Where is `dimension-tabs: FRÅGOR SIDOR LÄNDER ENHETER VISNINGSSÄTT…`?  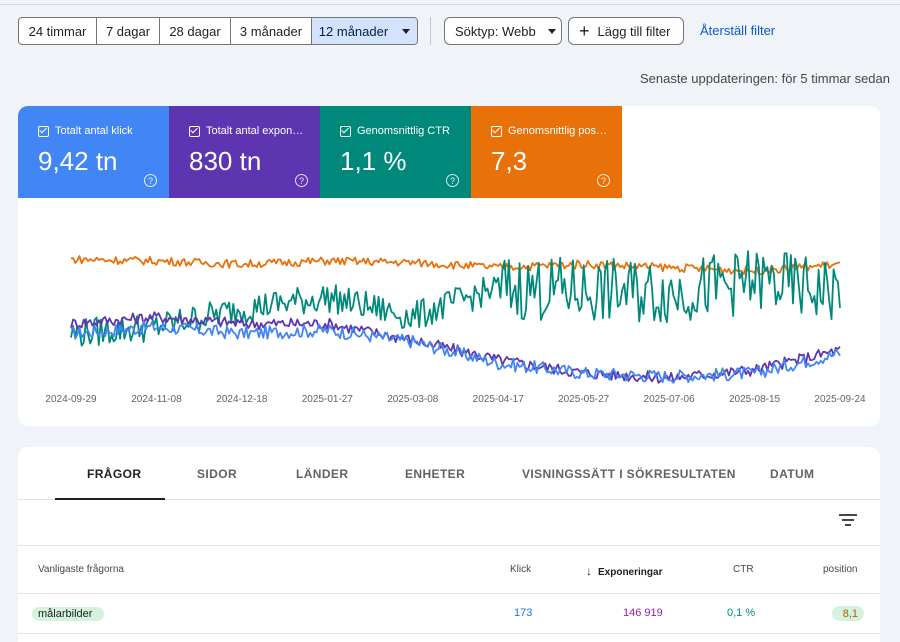 dimension-tabs: FRÅGOR SIDOR LÄNDER ENHETER VISNINGSSÄTT… is located at coordinates (449, 473).